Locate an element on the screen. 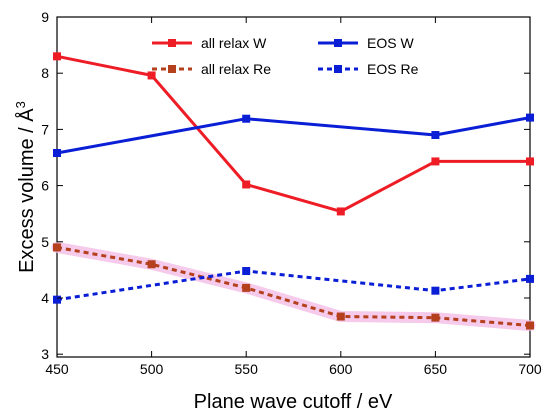 The image size is (550, 417). x-tick-label-0: 450 is located at coordinates (57, 369).